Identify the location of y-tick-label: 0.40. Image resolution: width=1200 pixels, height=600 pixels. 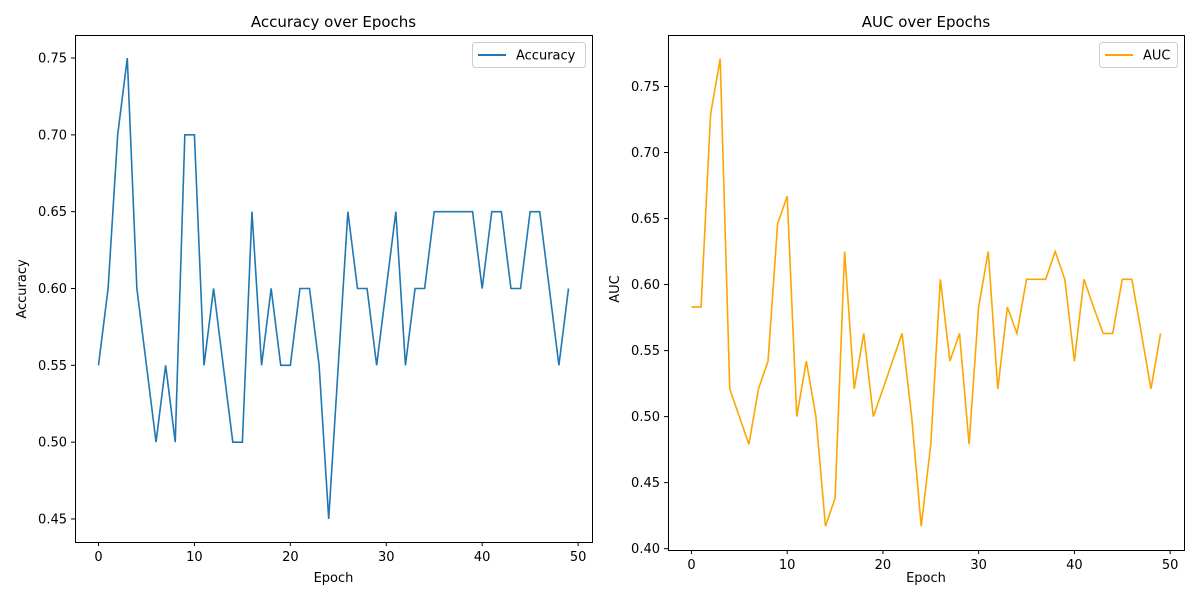
(645, 549).